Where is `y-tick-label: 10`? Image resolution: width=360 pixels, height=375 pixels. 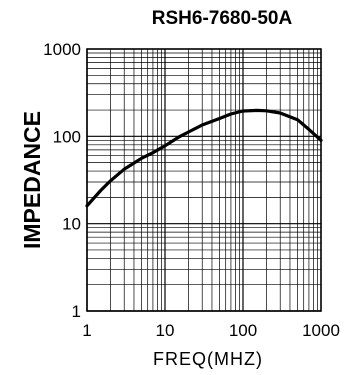
y-tick-label: 10 is located at coordinates (71, 224).